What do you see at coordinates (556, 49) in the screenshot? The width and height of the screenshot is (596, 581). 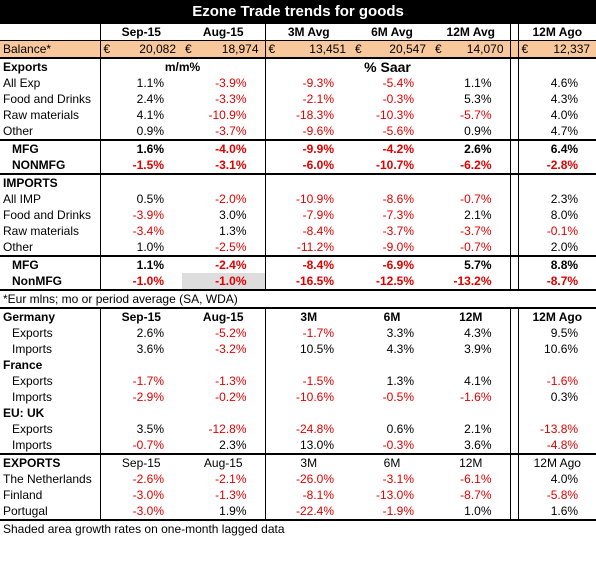 I see `balance-cell: €12,337` at bounding box center [556, 49].